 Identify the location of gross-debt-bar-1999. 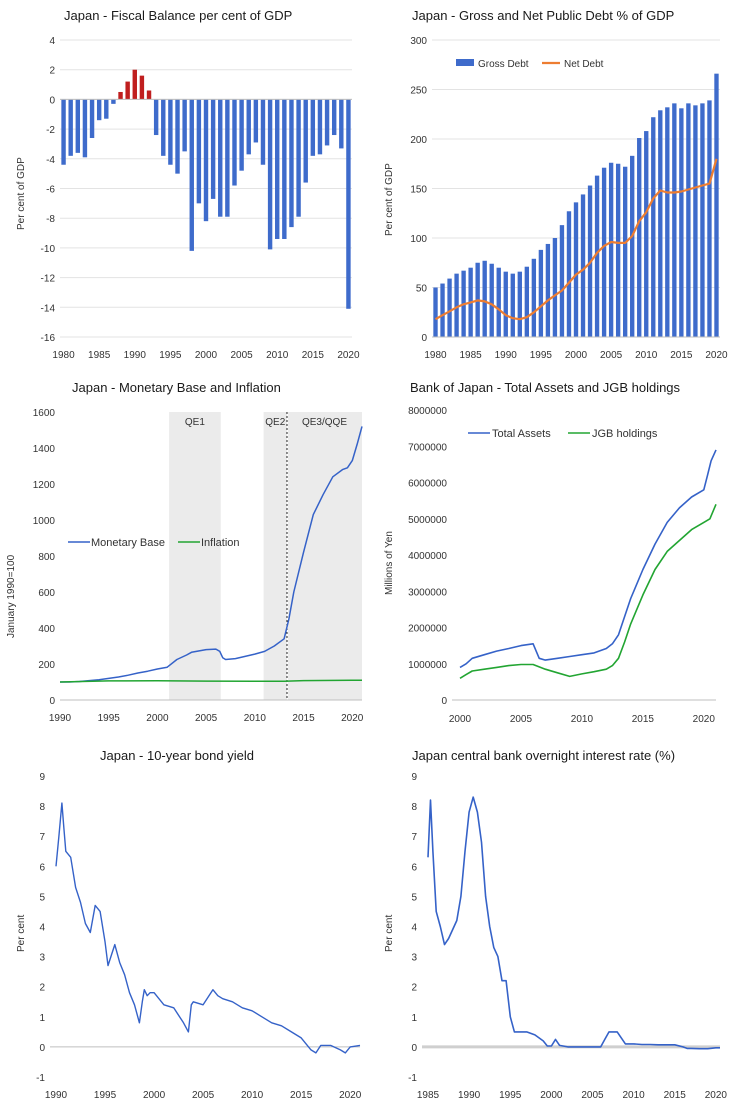
(569, 274).